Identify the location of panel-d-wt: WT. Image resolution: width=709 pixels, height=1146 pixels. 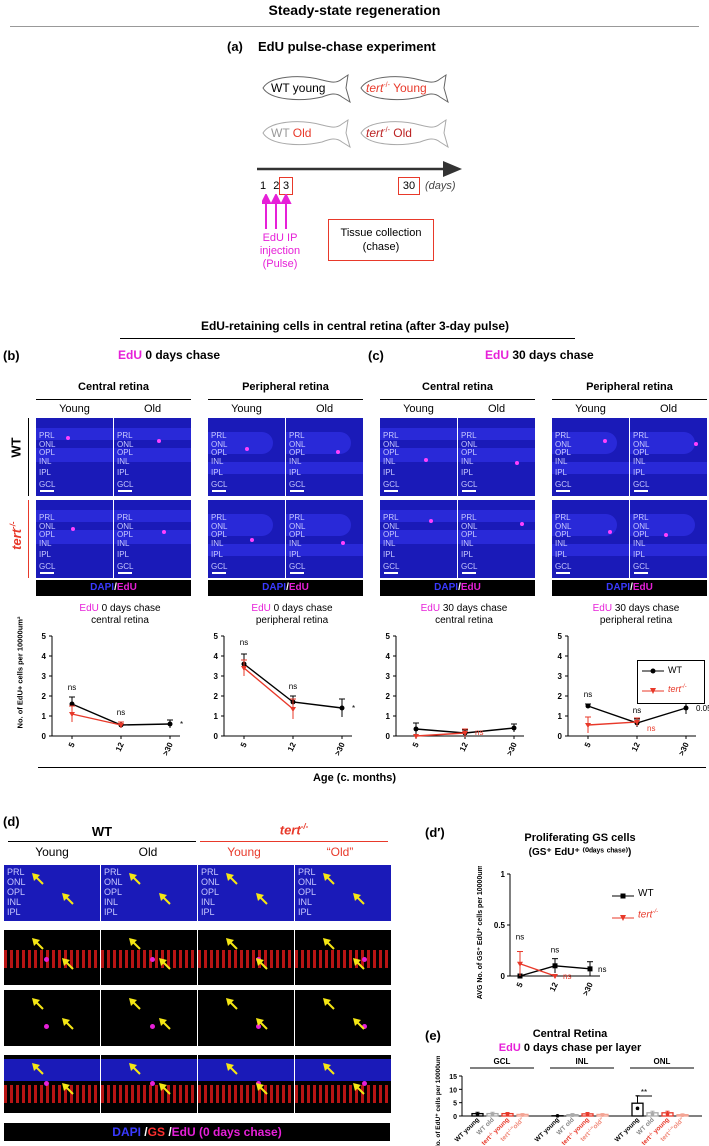
(102, 831).